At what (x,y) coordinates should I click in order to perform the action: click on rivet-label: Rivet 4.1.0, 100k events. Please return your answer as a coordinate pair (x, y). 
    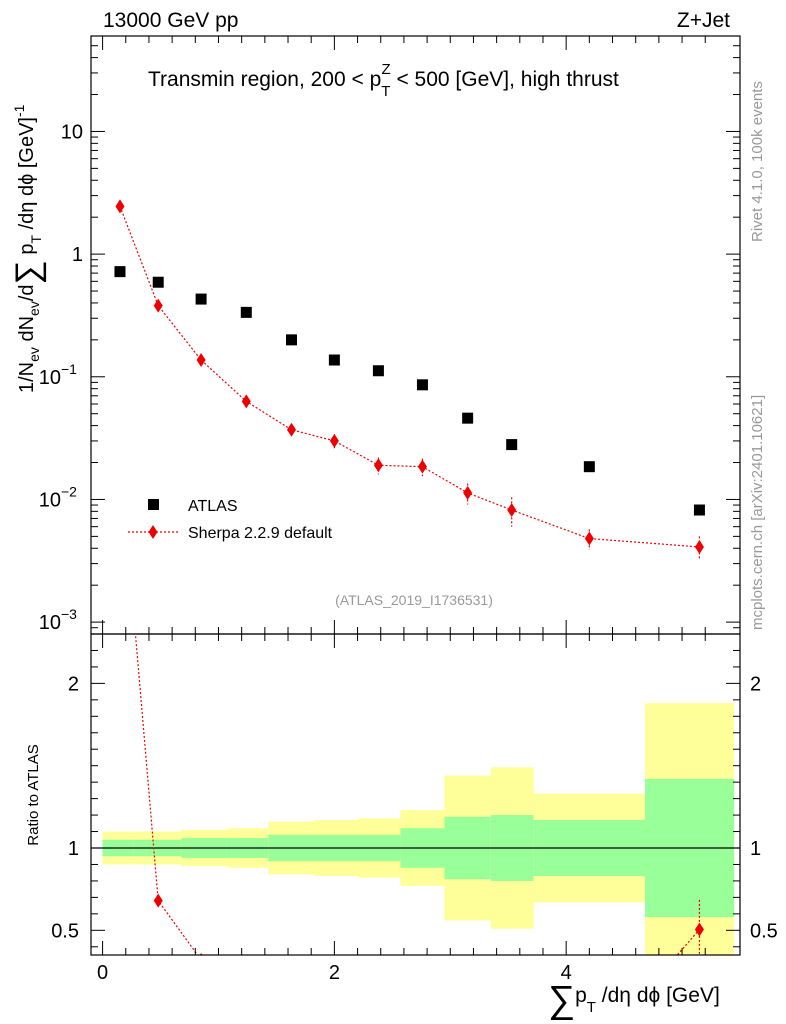
    Looking at the image, I should click on (757, 161).